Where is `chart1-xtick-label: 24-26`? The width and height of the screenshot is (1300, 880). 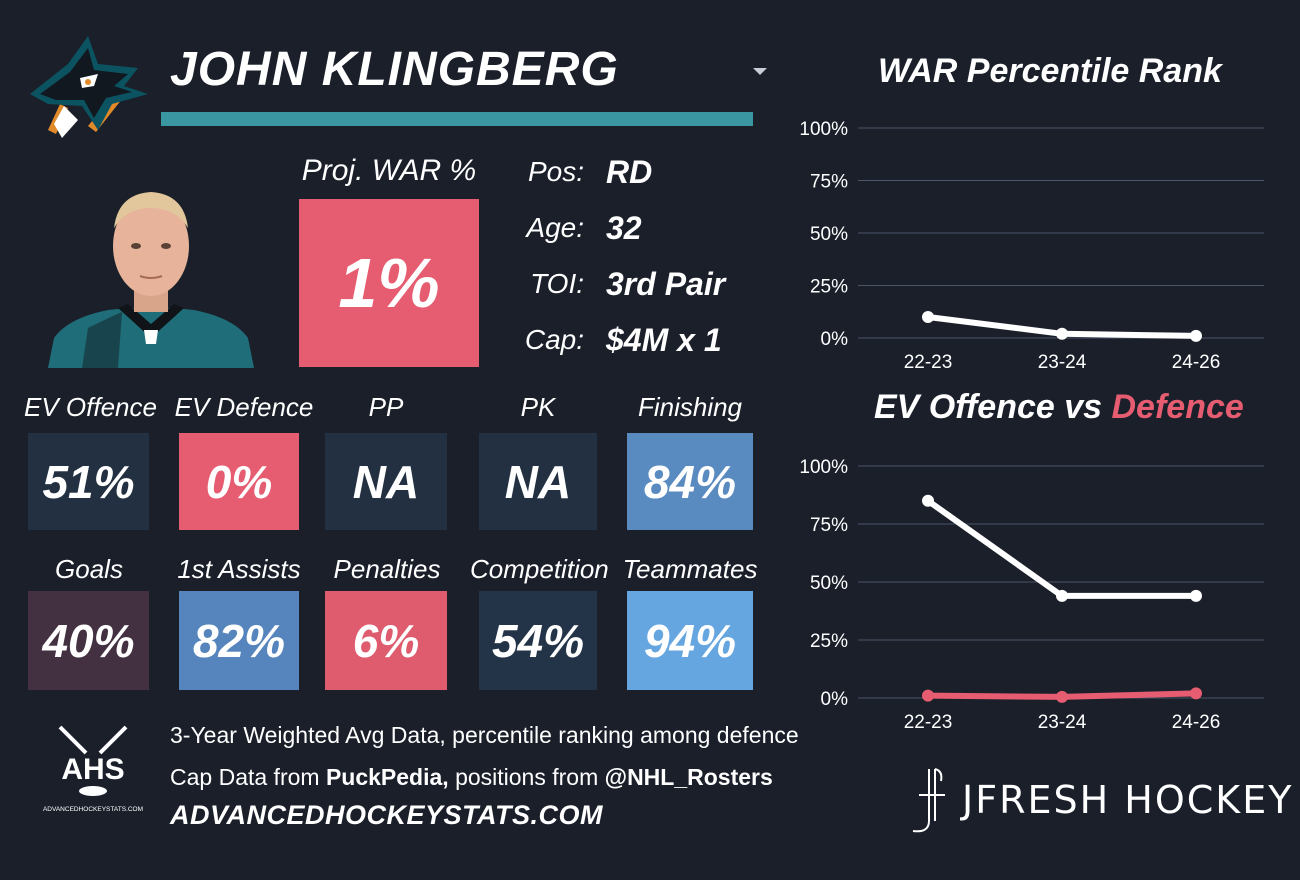
chart1-xtick-label: 24-26 is located at coordinates (1196, 362).